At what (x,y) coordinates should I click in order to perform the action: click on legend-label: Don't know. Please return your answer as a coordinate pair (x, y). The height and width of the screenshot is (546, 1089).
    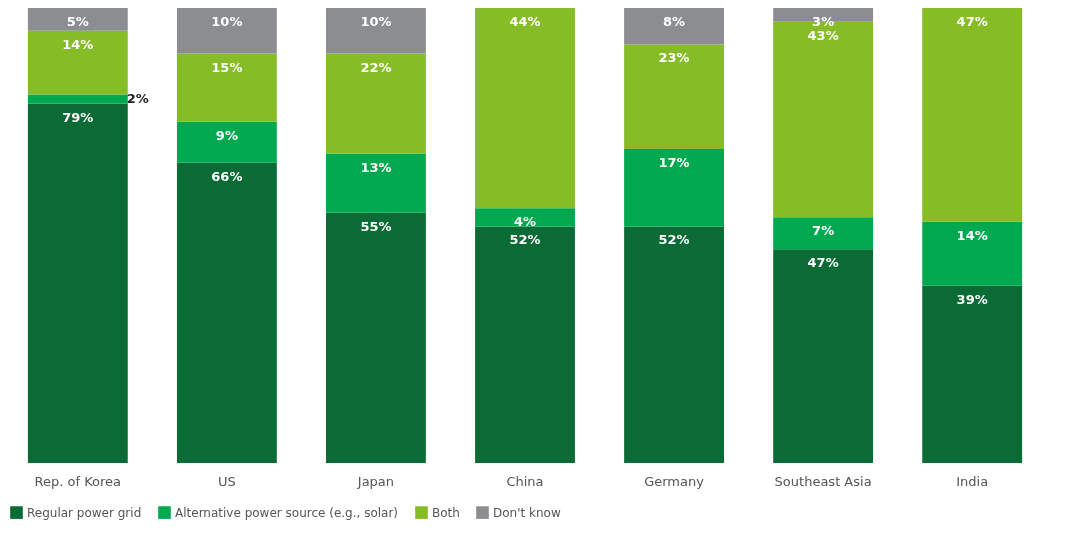
    Looking at the image, I should click on (527, 512).